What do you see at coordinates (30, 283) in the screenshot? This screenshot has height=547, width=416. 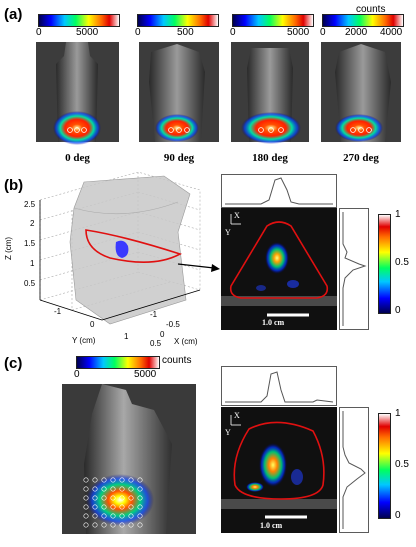 I see `z-tick-0.5: 0.5` at bounding box center [30, 283].